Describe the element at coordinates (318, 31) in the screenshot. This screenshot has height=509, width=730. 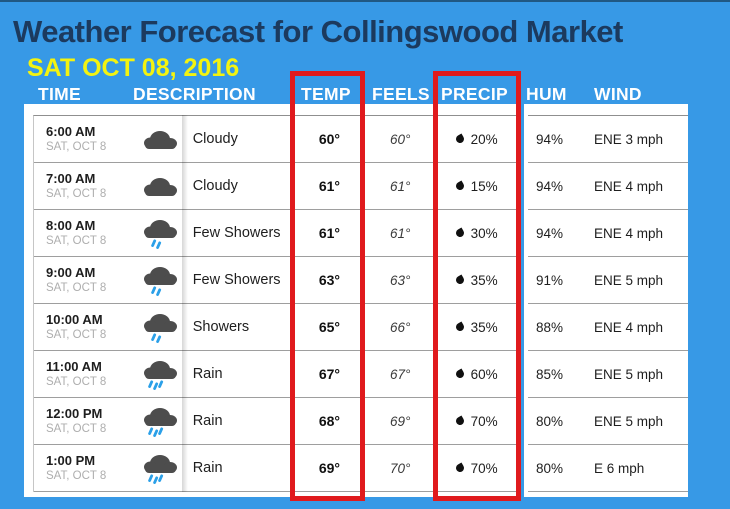
I see `page-title: Weather Forecast for Collingswood Market` at that location.